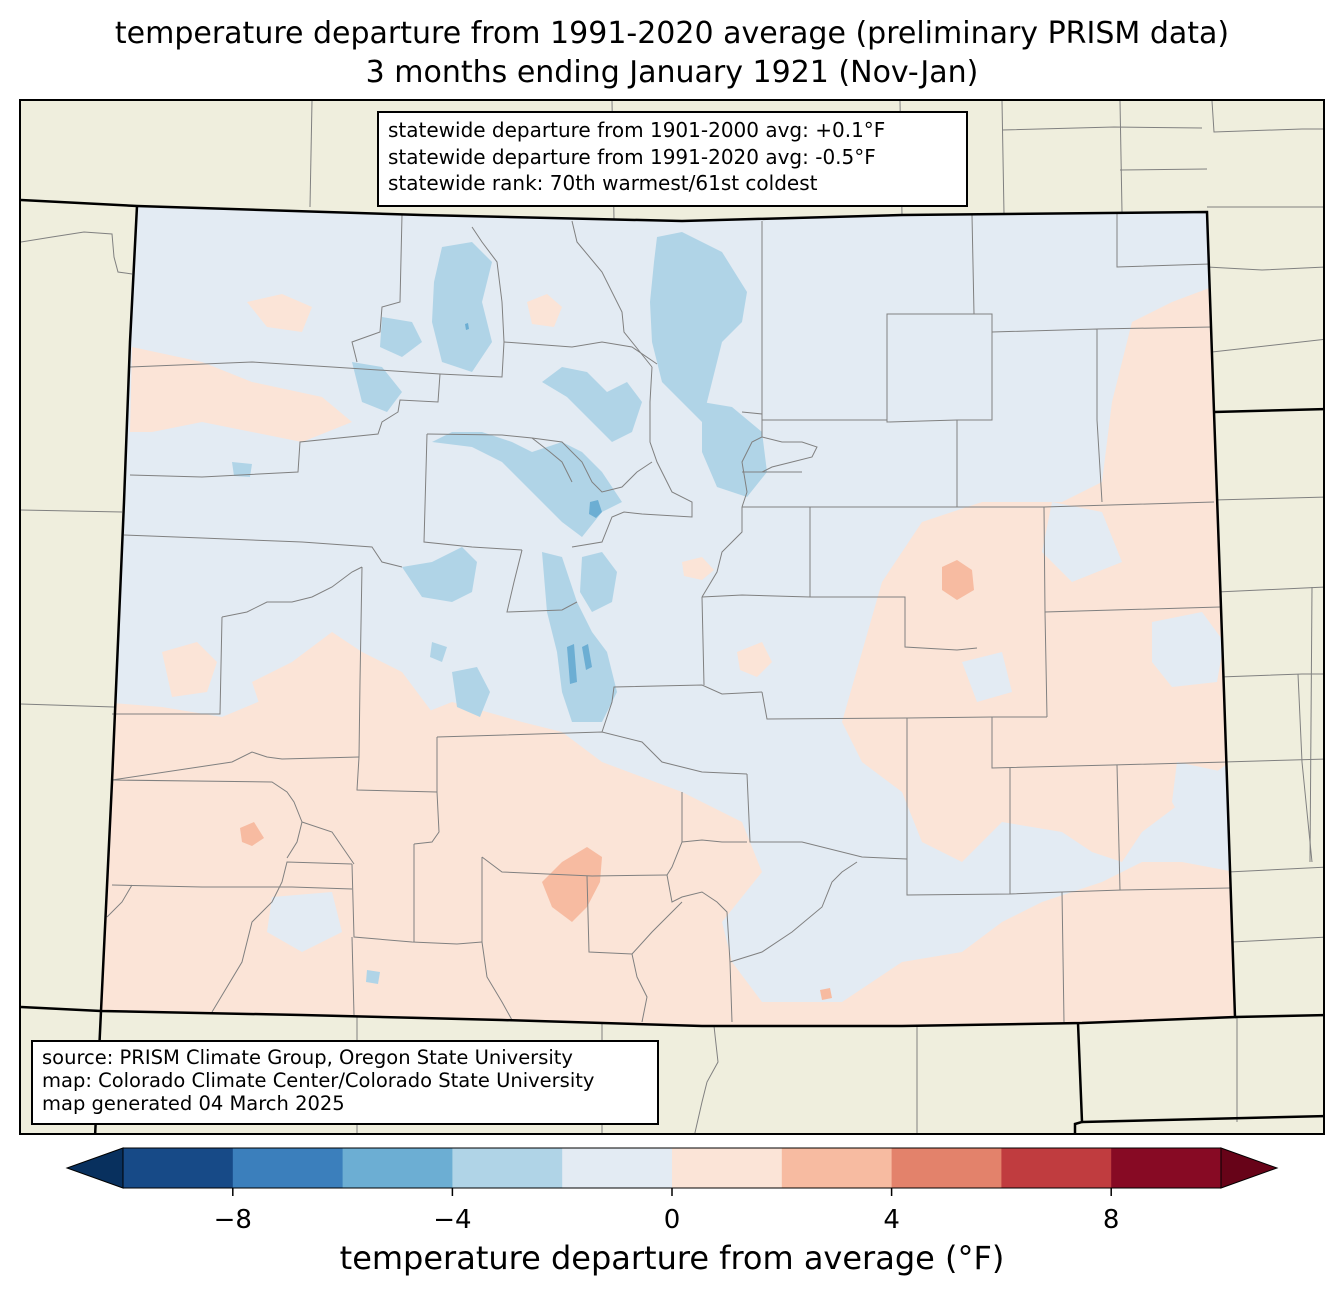 The image size is (1344, 1299). What do you see at coordinates (891, 1220) in the screenshot?
I see `colorbar-tick-label: 4` at bounding box center [891, 1220].